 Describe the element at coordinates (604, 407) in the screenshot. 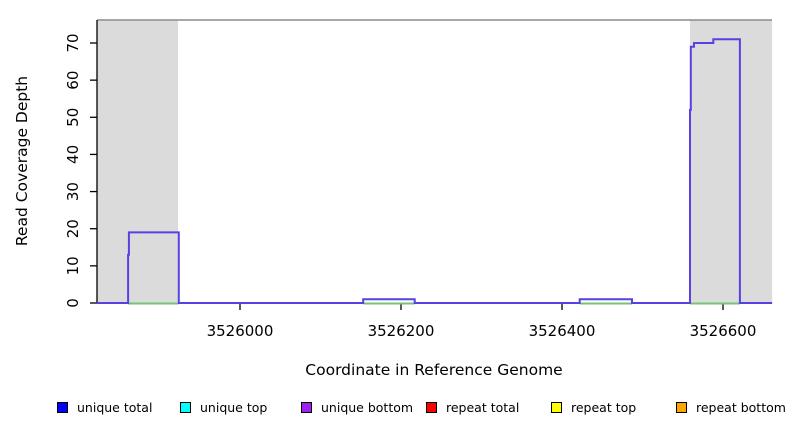

I see `legend-label: repeat top` at that location.